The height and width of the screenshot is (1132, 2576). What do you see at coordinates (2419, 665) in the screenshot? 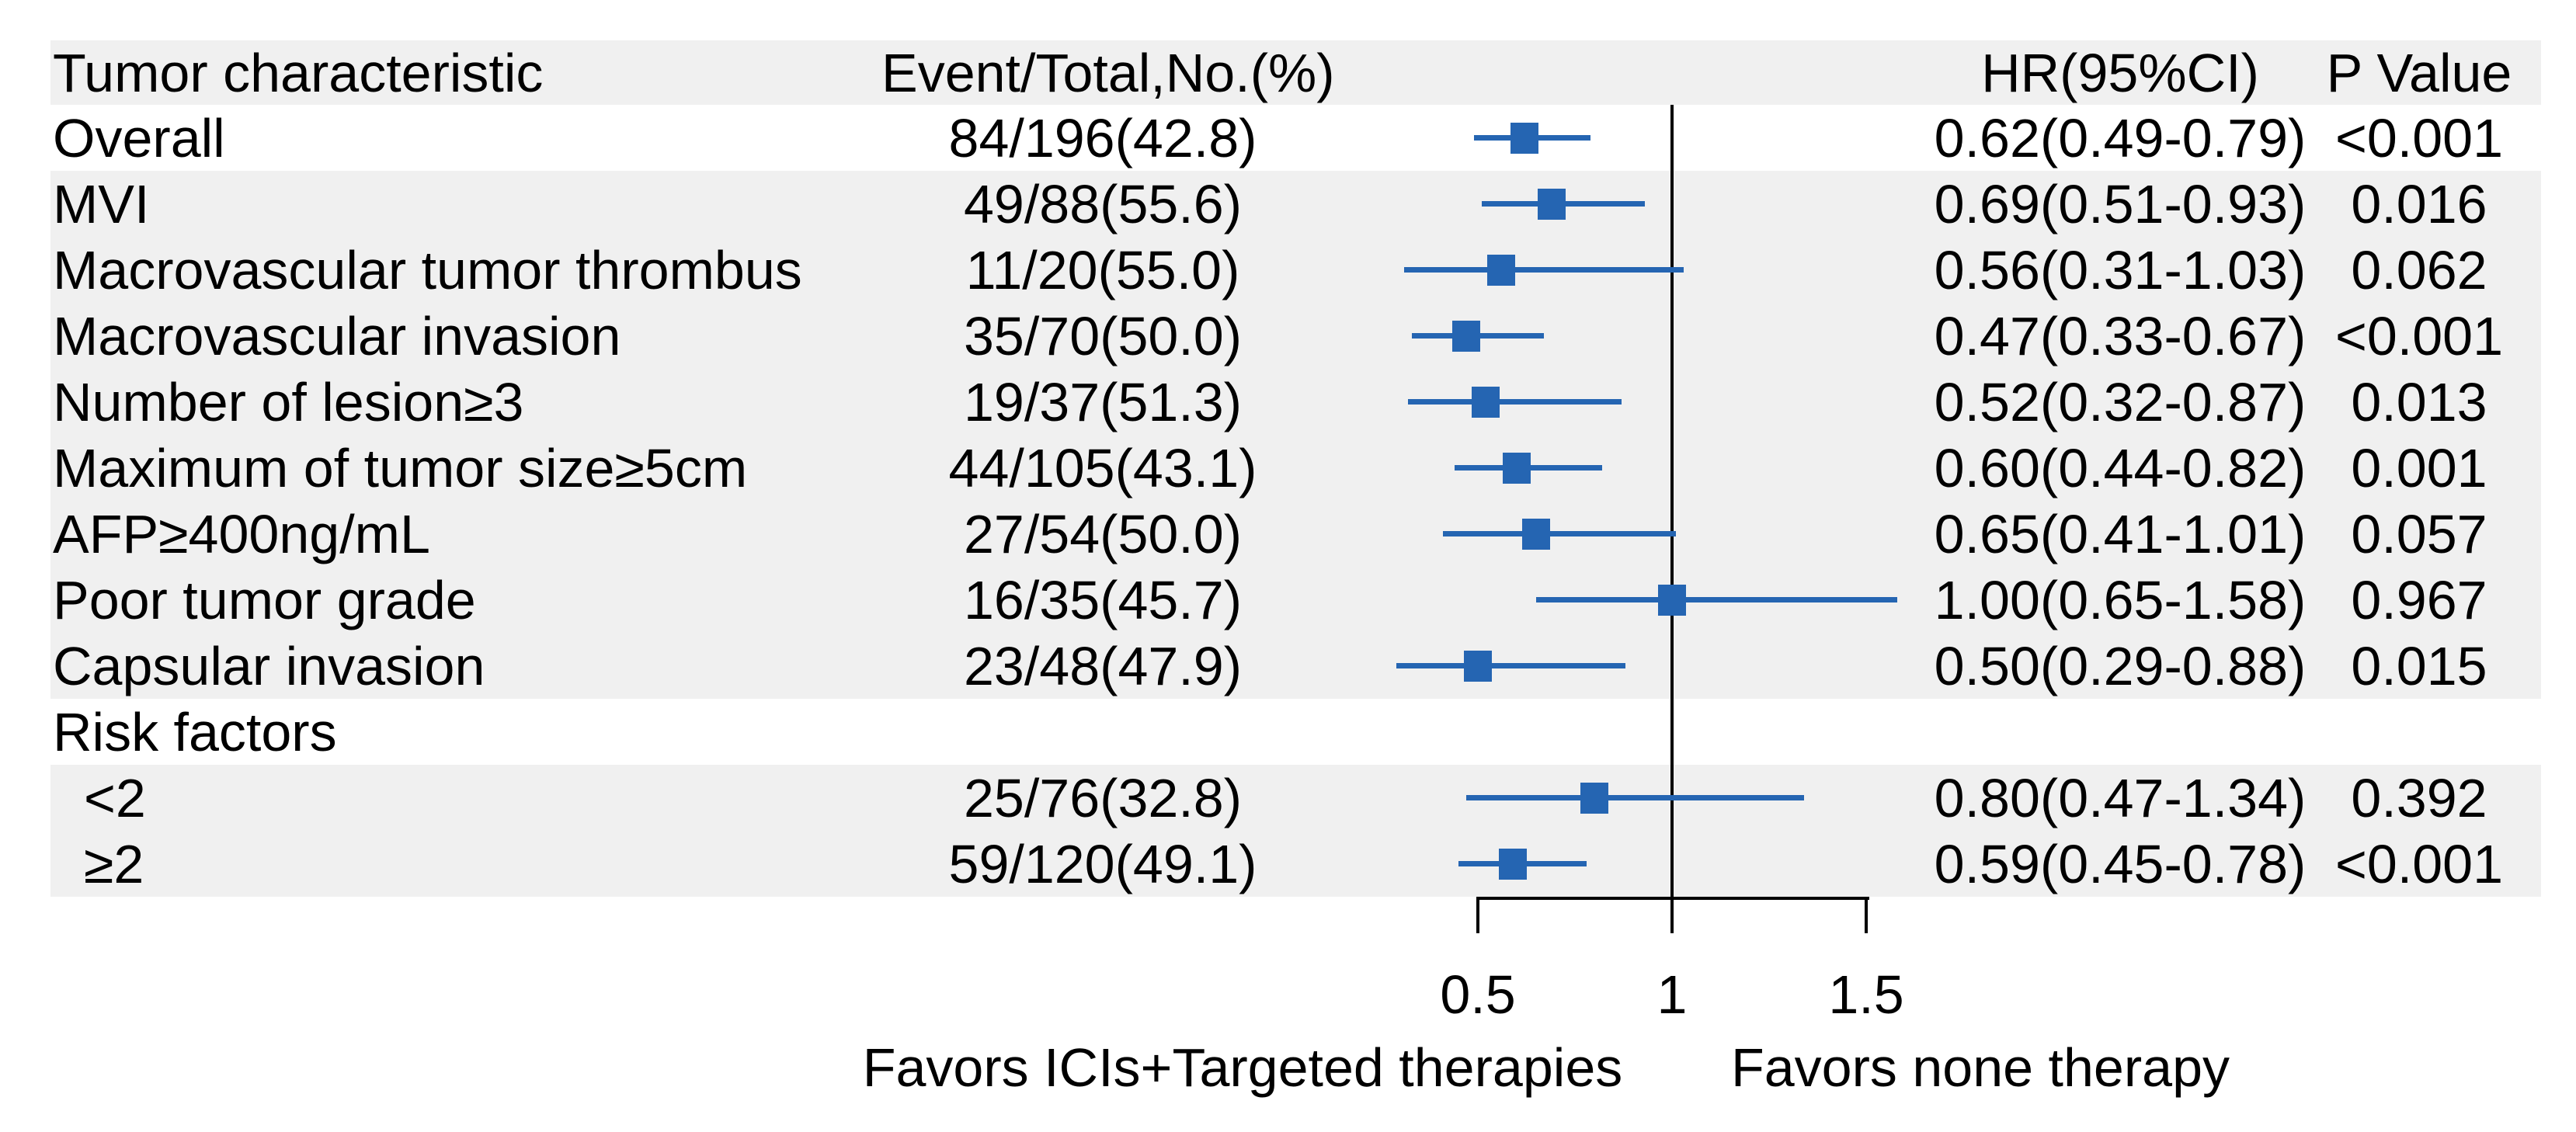
I see `p-cell: 0.015` at bounding box center [2419, 665].